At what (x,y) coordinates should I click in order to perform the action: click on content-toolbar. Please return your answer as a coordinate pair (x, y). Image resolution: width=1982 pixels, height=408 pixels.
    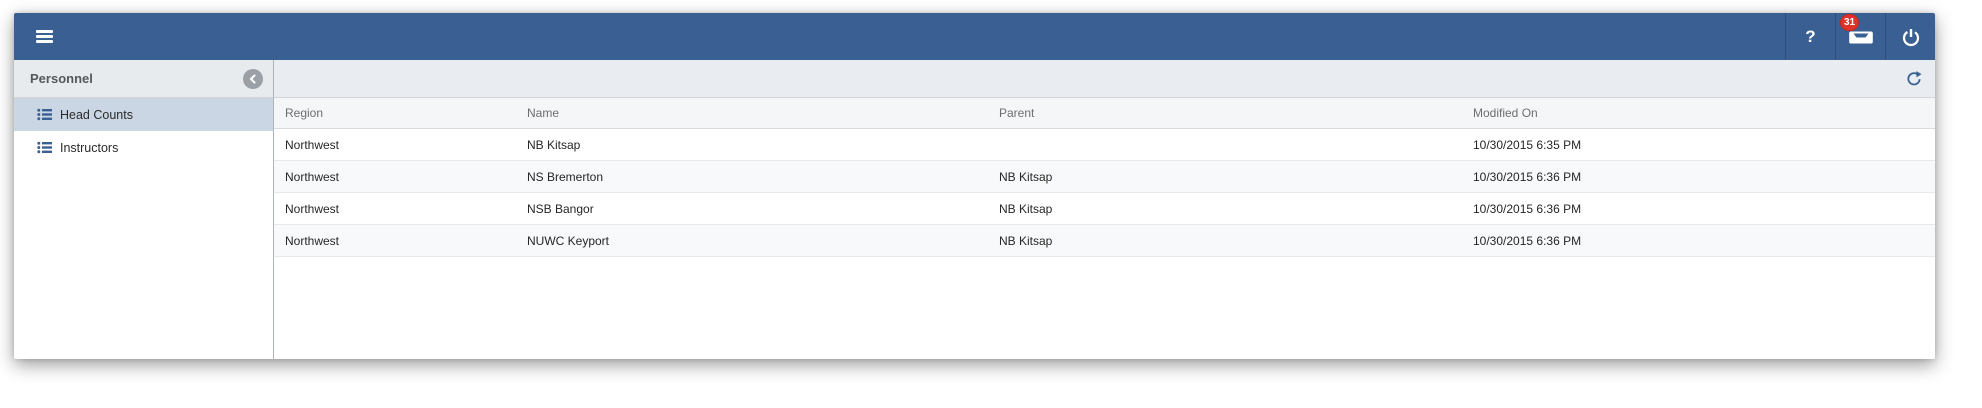
    Looking at the image, I should click on (1104, 79).